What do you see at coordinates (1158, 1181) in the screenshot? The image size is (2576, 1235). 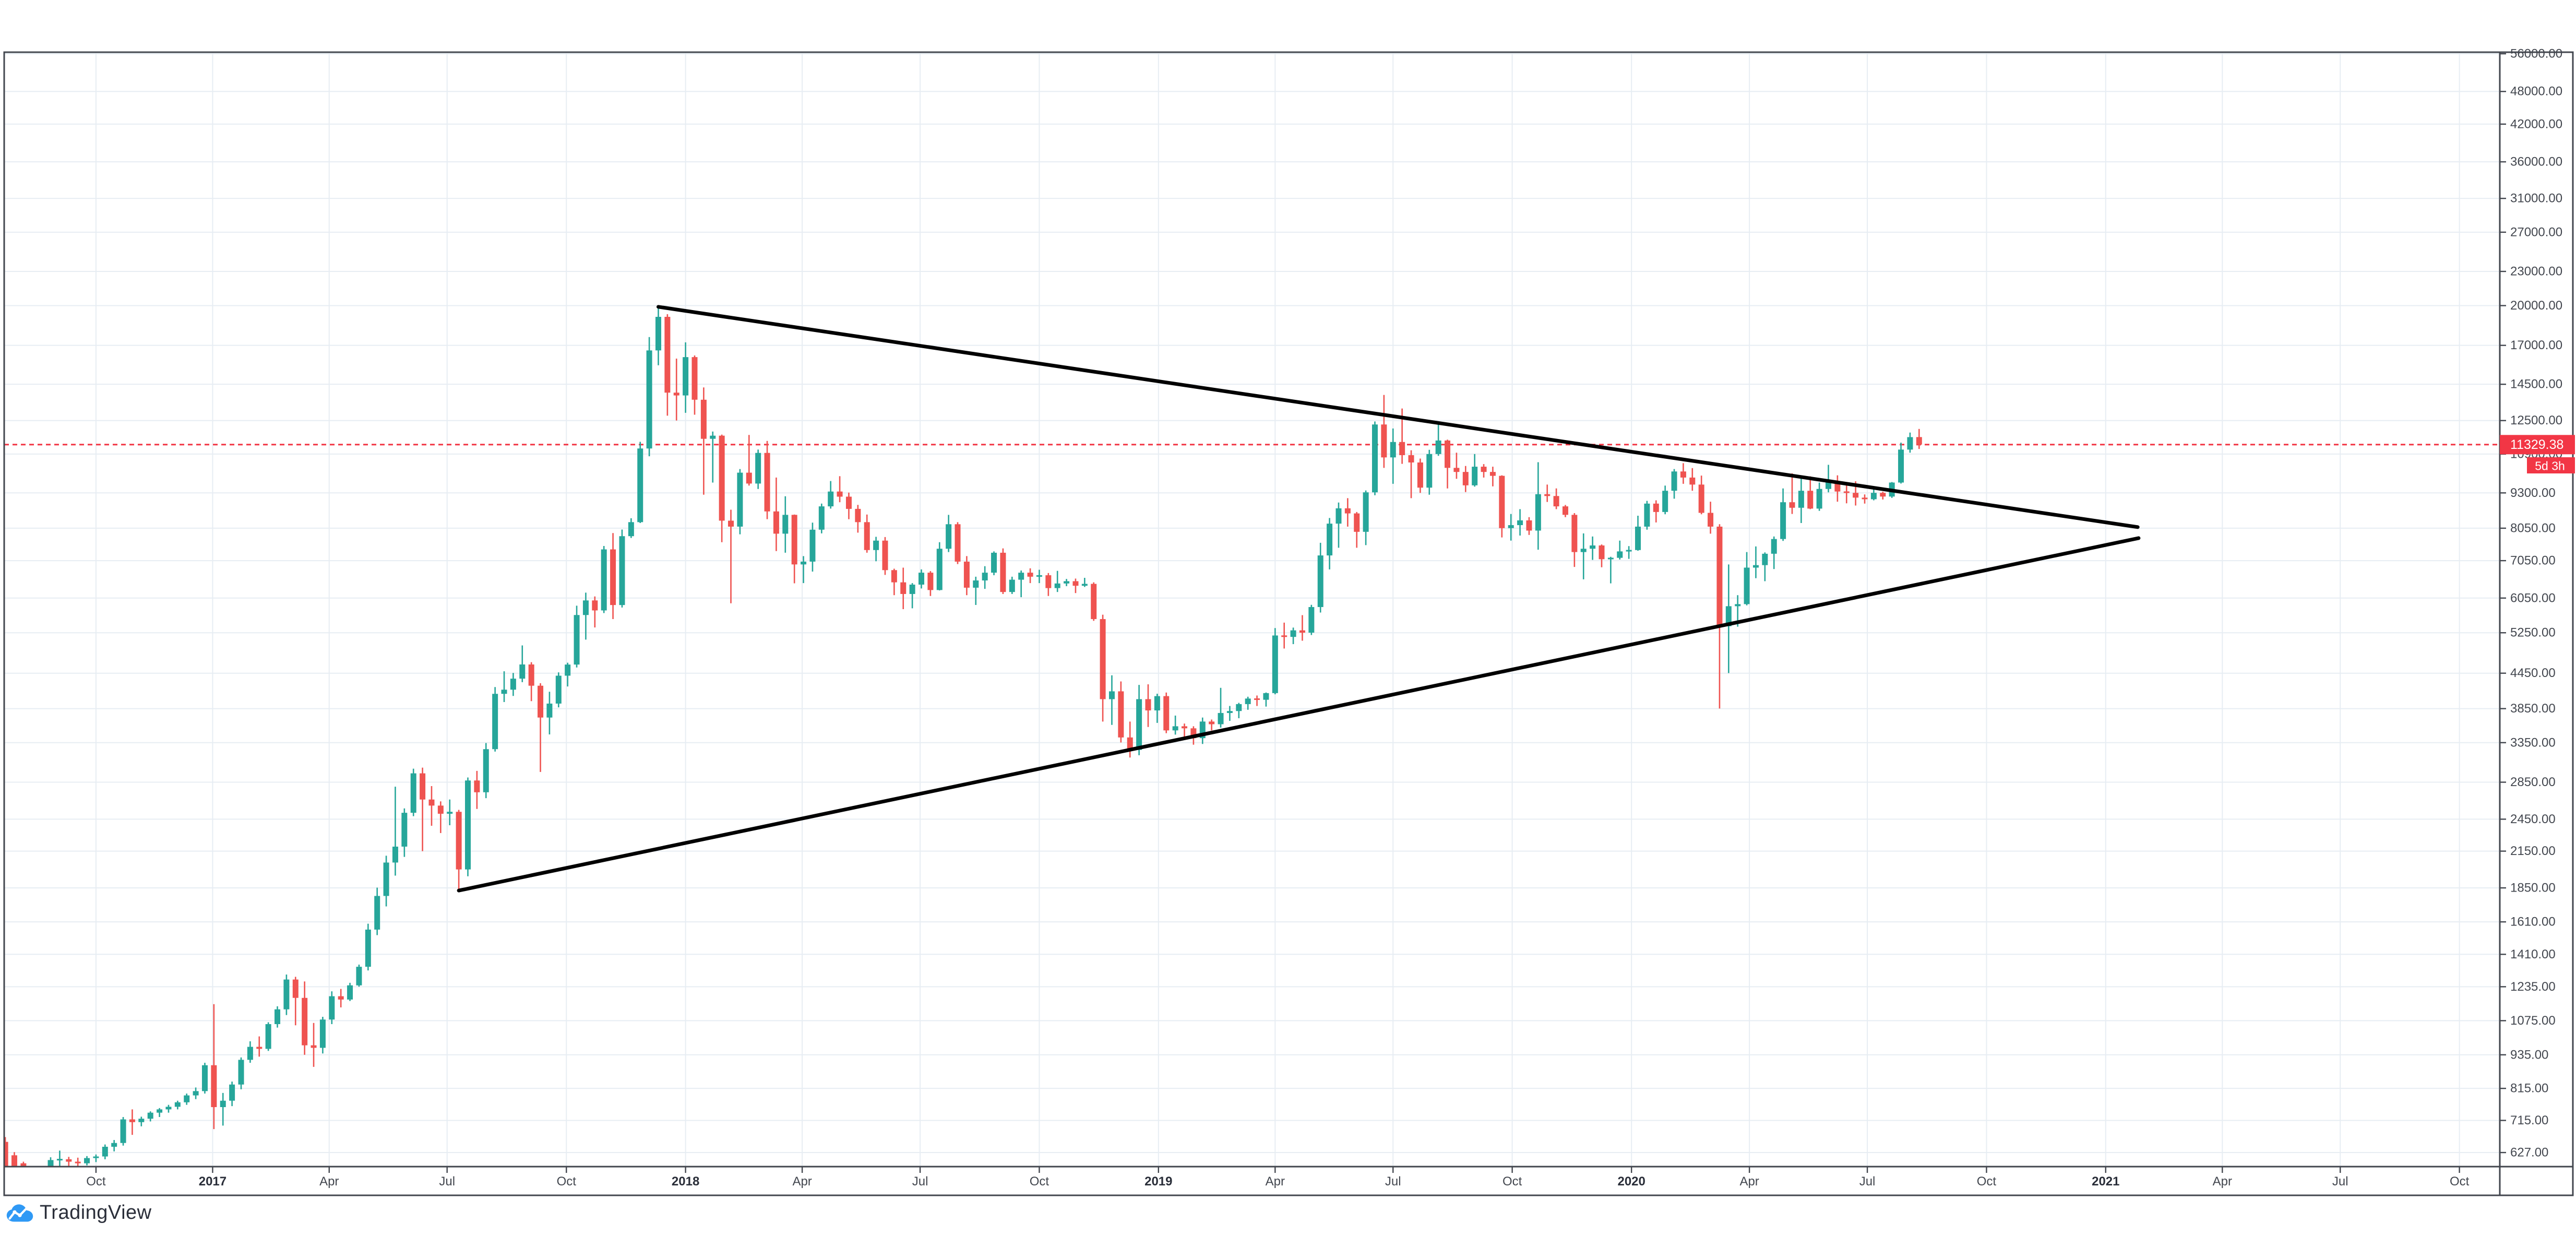 I see `time-tick-label: 2019` at bounding box center [1158, 1181].